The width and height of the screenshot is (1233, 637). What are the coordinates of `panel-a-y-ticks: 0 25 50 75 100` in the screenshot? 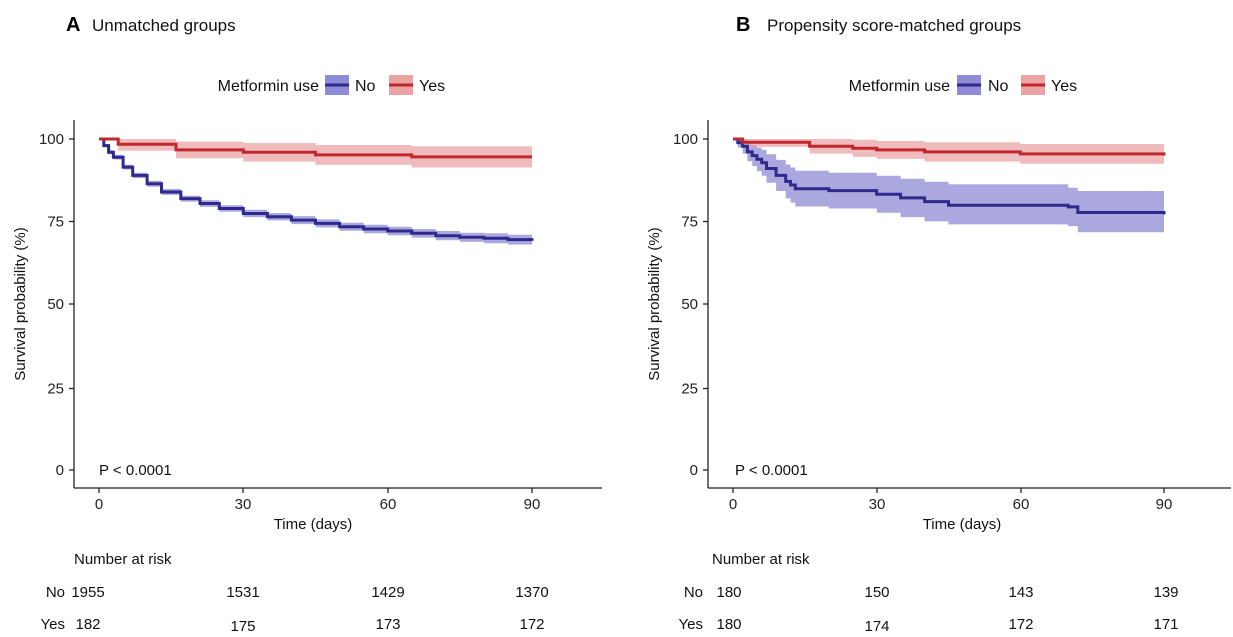 It's located at (56, 305).